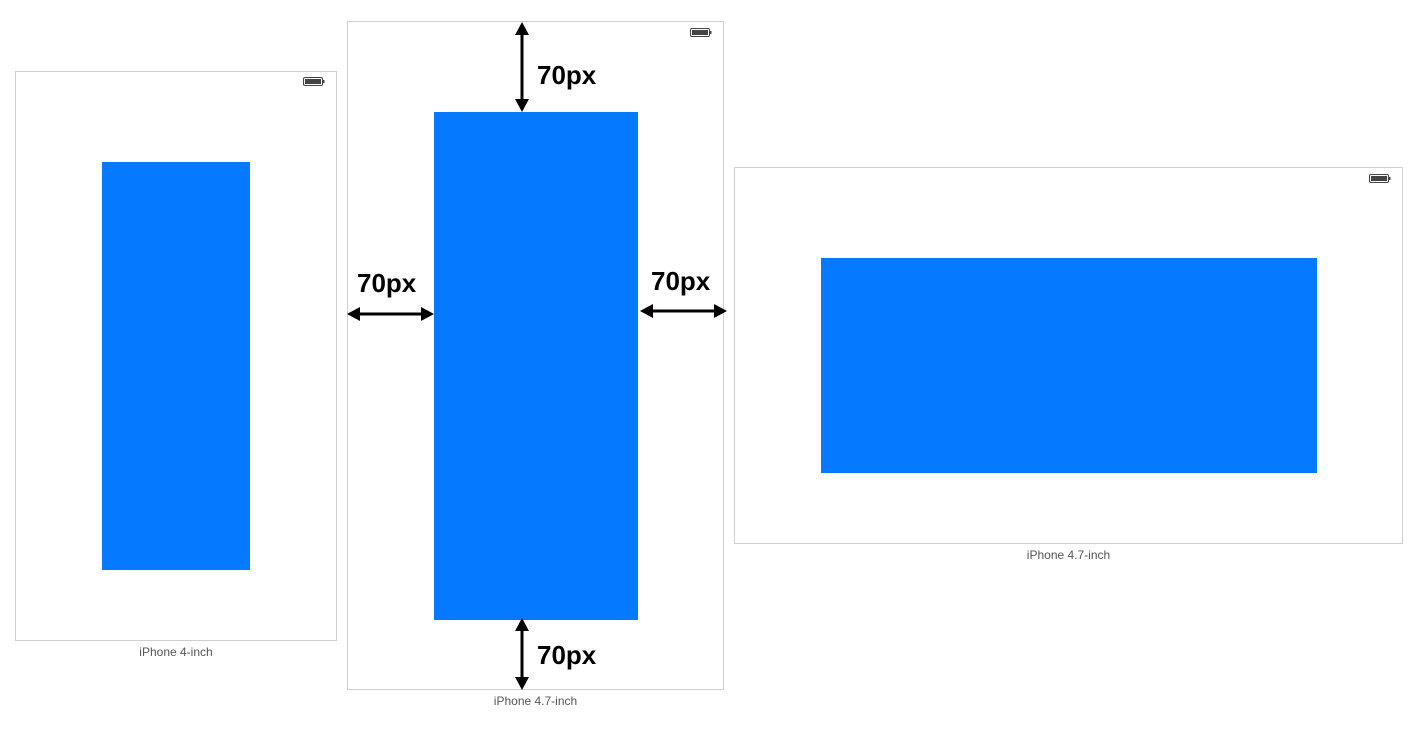  I want to click on right-margin-arrow, so click(683, 311).